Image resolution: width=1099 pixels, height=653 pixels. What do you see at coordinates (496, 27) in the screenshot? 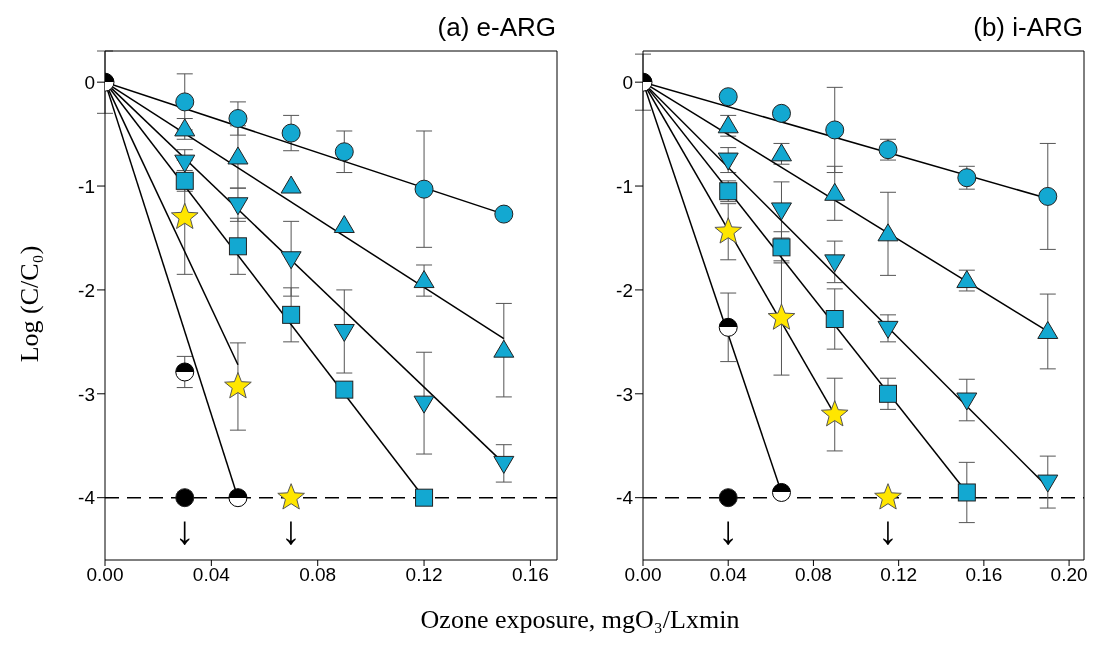
I see `chart-title: (a) e-ARG` at bounding box center [496, 27].